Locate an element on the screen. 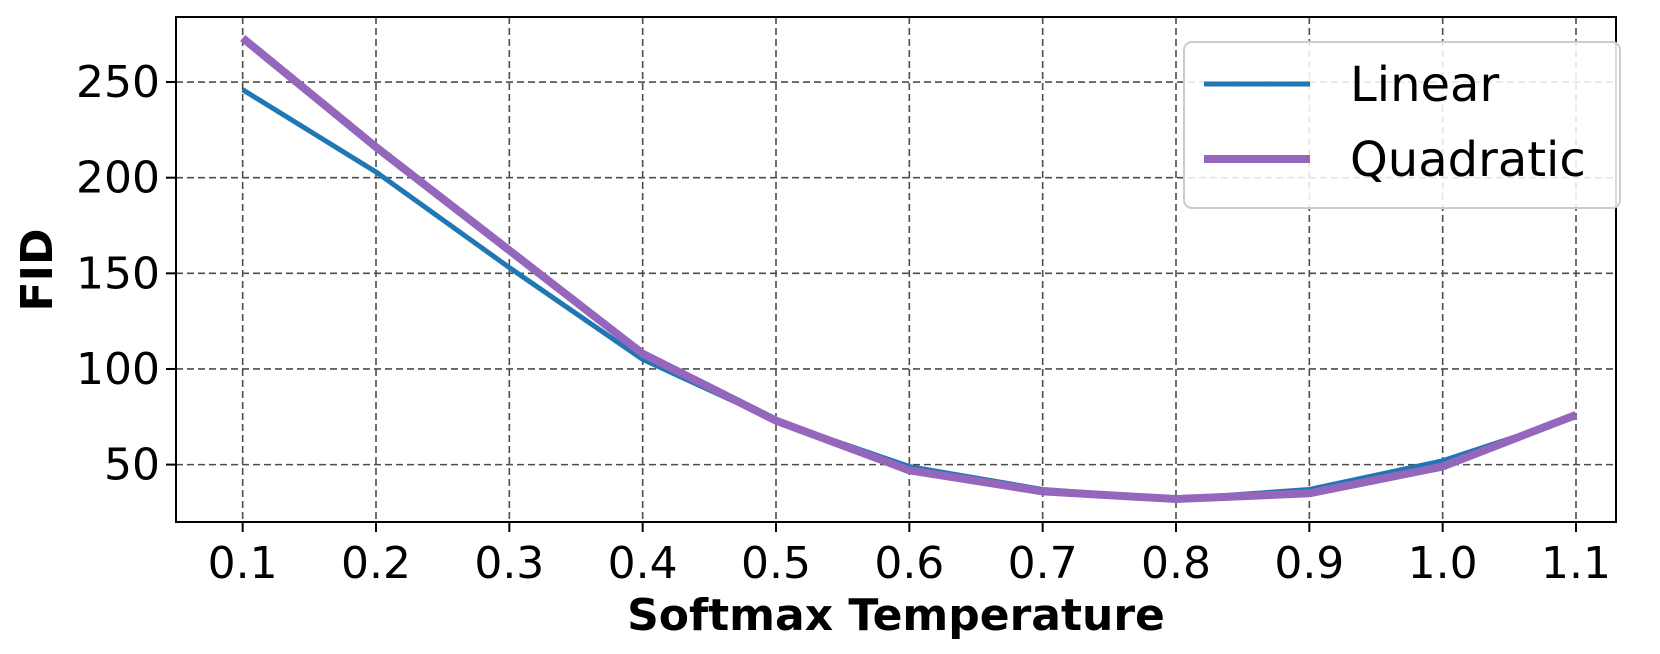  x-tick-label: 0.6 is located at coordinates (909, 563).